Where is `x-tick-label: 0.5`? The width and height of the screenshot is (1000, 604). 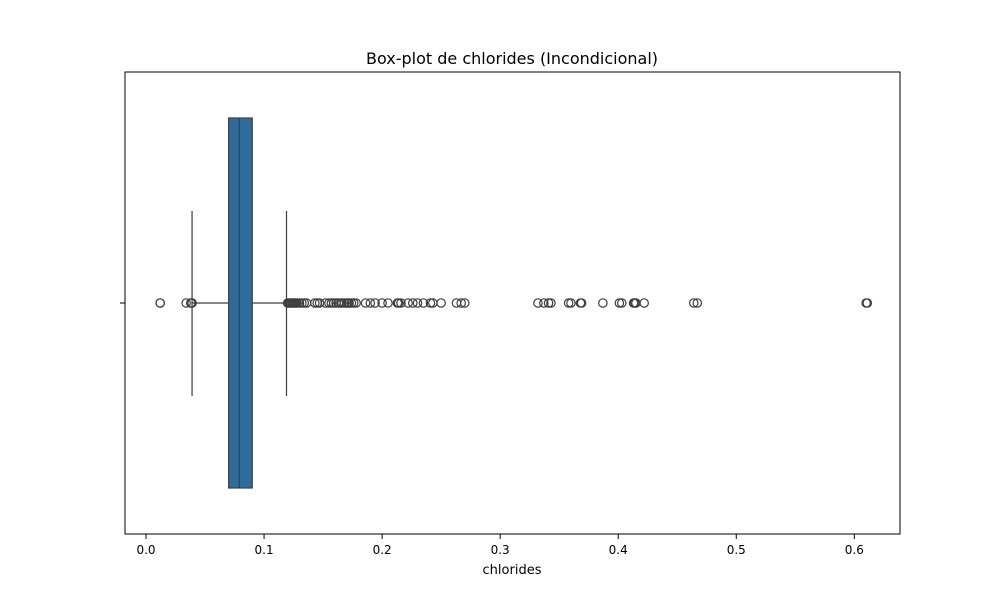 x-tick-label: 0.5 is located at coordinates (736, 550).